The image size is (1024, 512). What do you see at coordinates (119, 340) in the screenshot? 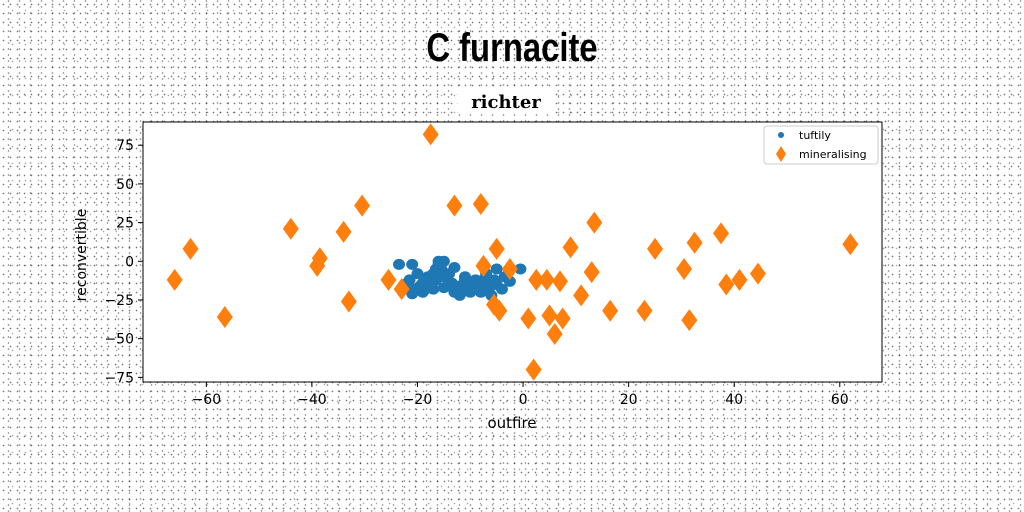
I see `y-tick-label: −50` at bounding box center [119, 340].